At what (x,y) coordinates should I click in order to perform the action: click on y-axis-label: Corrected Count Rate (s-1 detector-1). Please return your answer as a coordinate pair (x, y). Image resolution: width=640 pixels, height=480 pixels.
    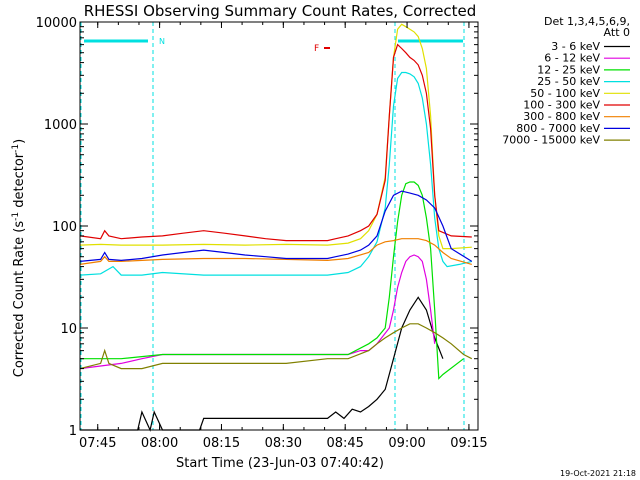
    Looking at the image, I should click on (19, 258).